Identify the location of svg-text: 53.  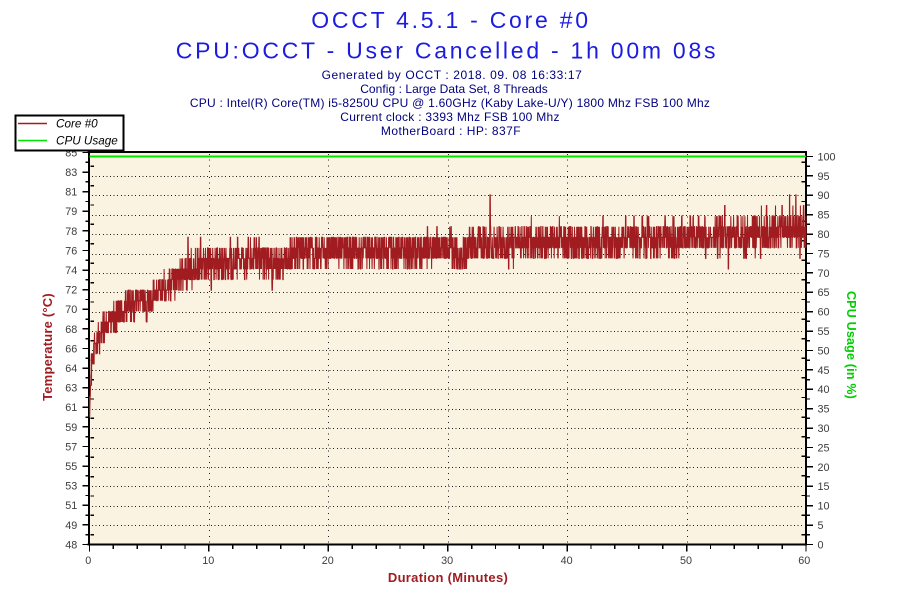
(71, 487).